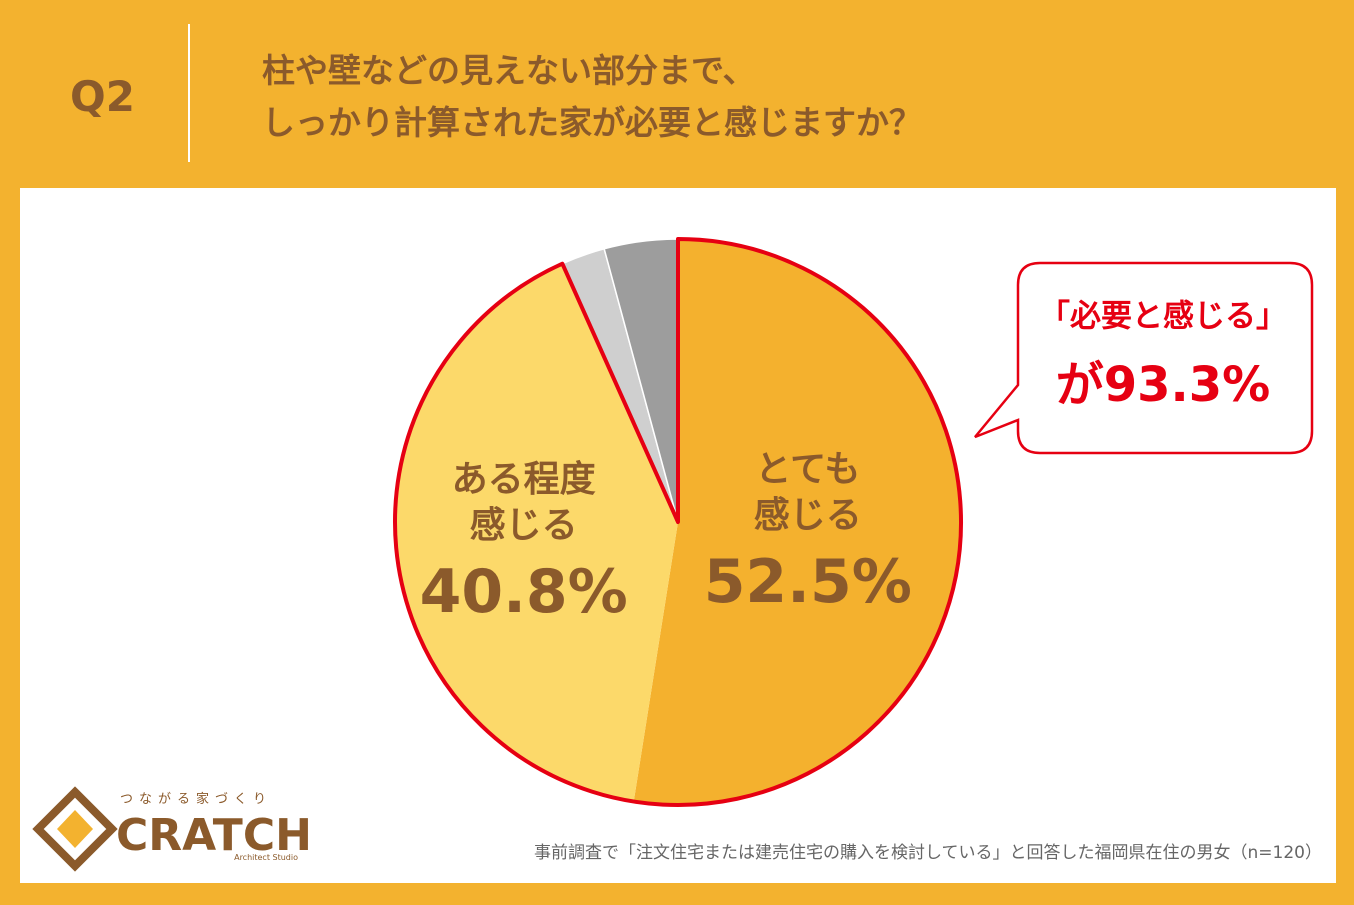  I want to click on question-line: 柱や壁などの見えない部分まで、, so click(509, 70).